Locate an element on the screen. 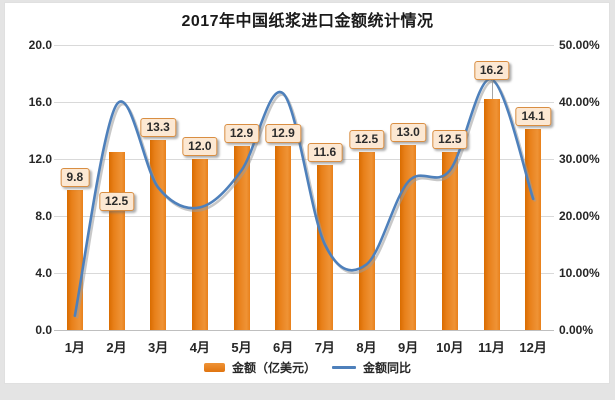 The image size is (615, 400). x-axis-label: 1月 is located at coordinates (74, 347).